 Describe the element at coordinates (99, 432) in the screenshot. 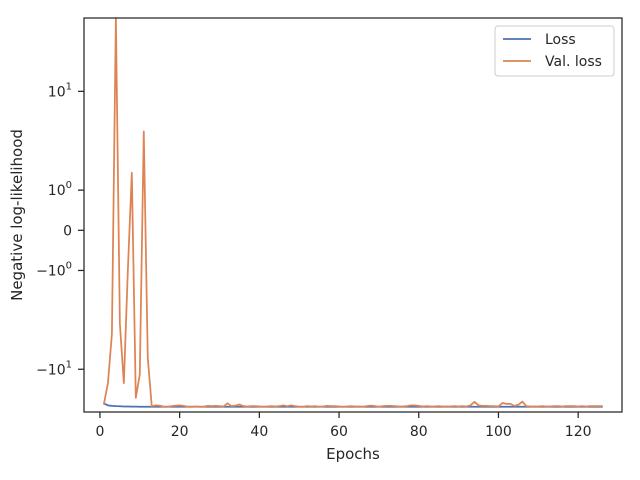

I see `x-tick-label: 0` at that location.